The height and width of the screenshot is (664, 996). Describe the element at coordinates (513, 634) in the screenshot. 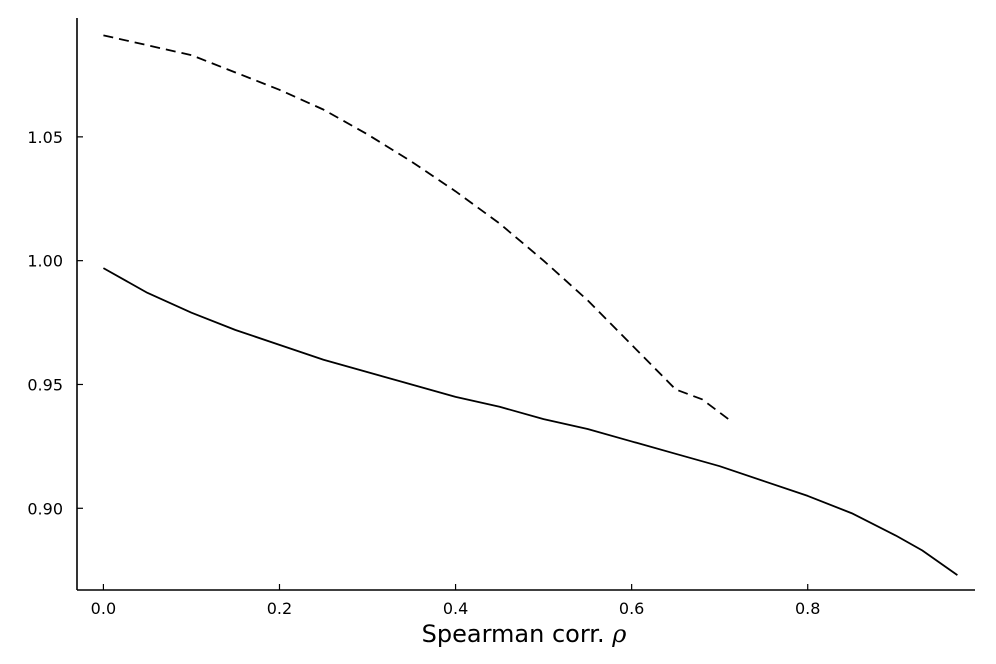

I see `x-axis-title-text: Spearman corr.` at that location.